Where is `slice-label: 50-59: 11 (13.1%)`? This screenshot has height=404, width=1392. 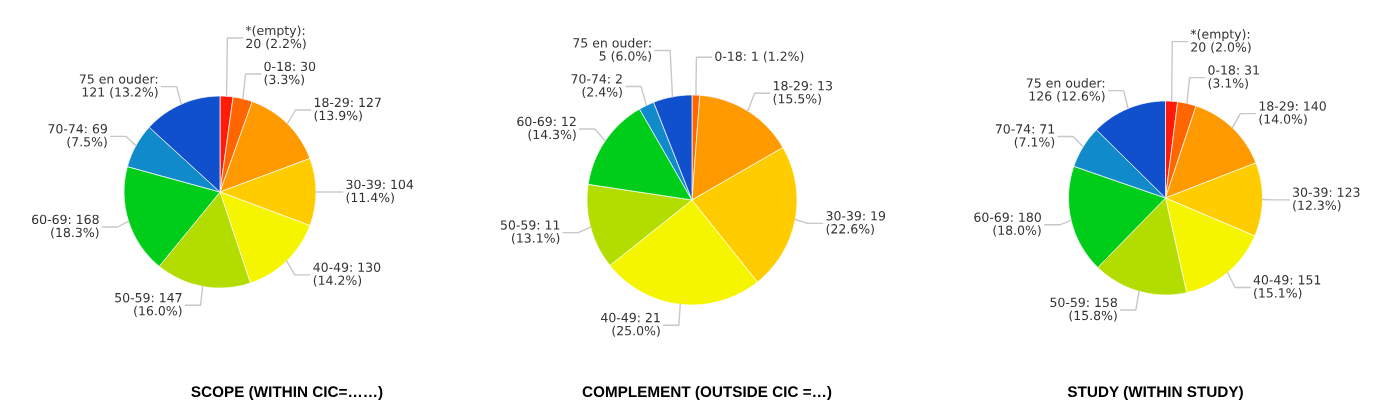 slice-label: 50-59: 11 (13.1%) is located at coordinates (530, 232).